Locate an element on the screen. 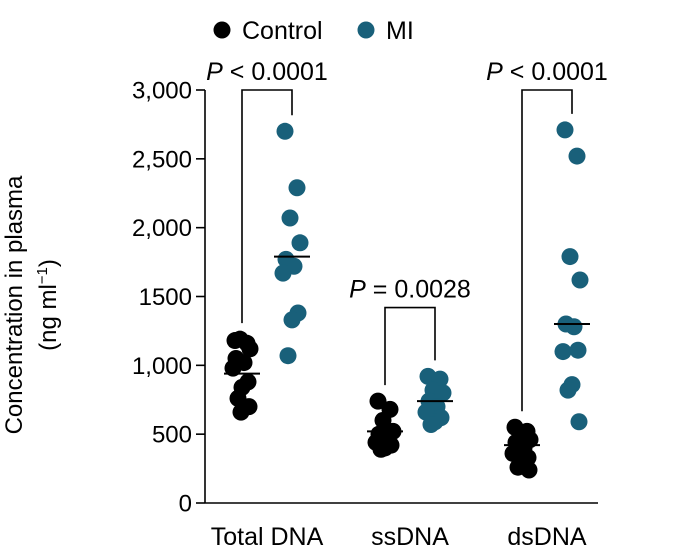 This screenshot has height=549, width=676. x-category-label: dsDNA is located at coordinates (547, 536).